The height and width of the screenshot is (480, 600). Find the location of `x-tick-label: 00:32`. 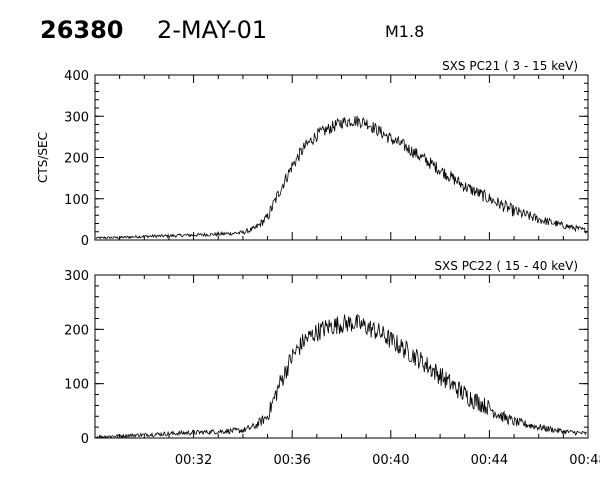

x-tick-label: 00:32 is located at coordinates (193, 460).